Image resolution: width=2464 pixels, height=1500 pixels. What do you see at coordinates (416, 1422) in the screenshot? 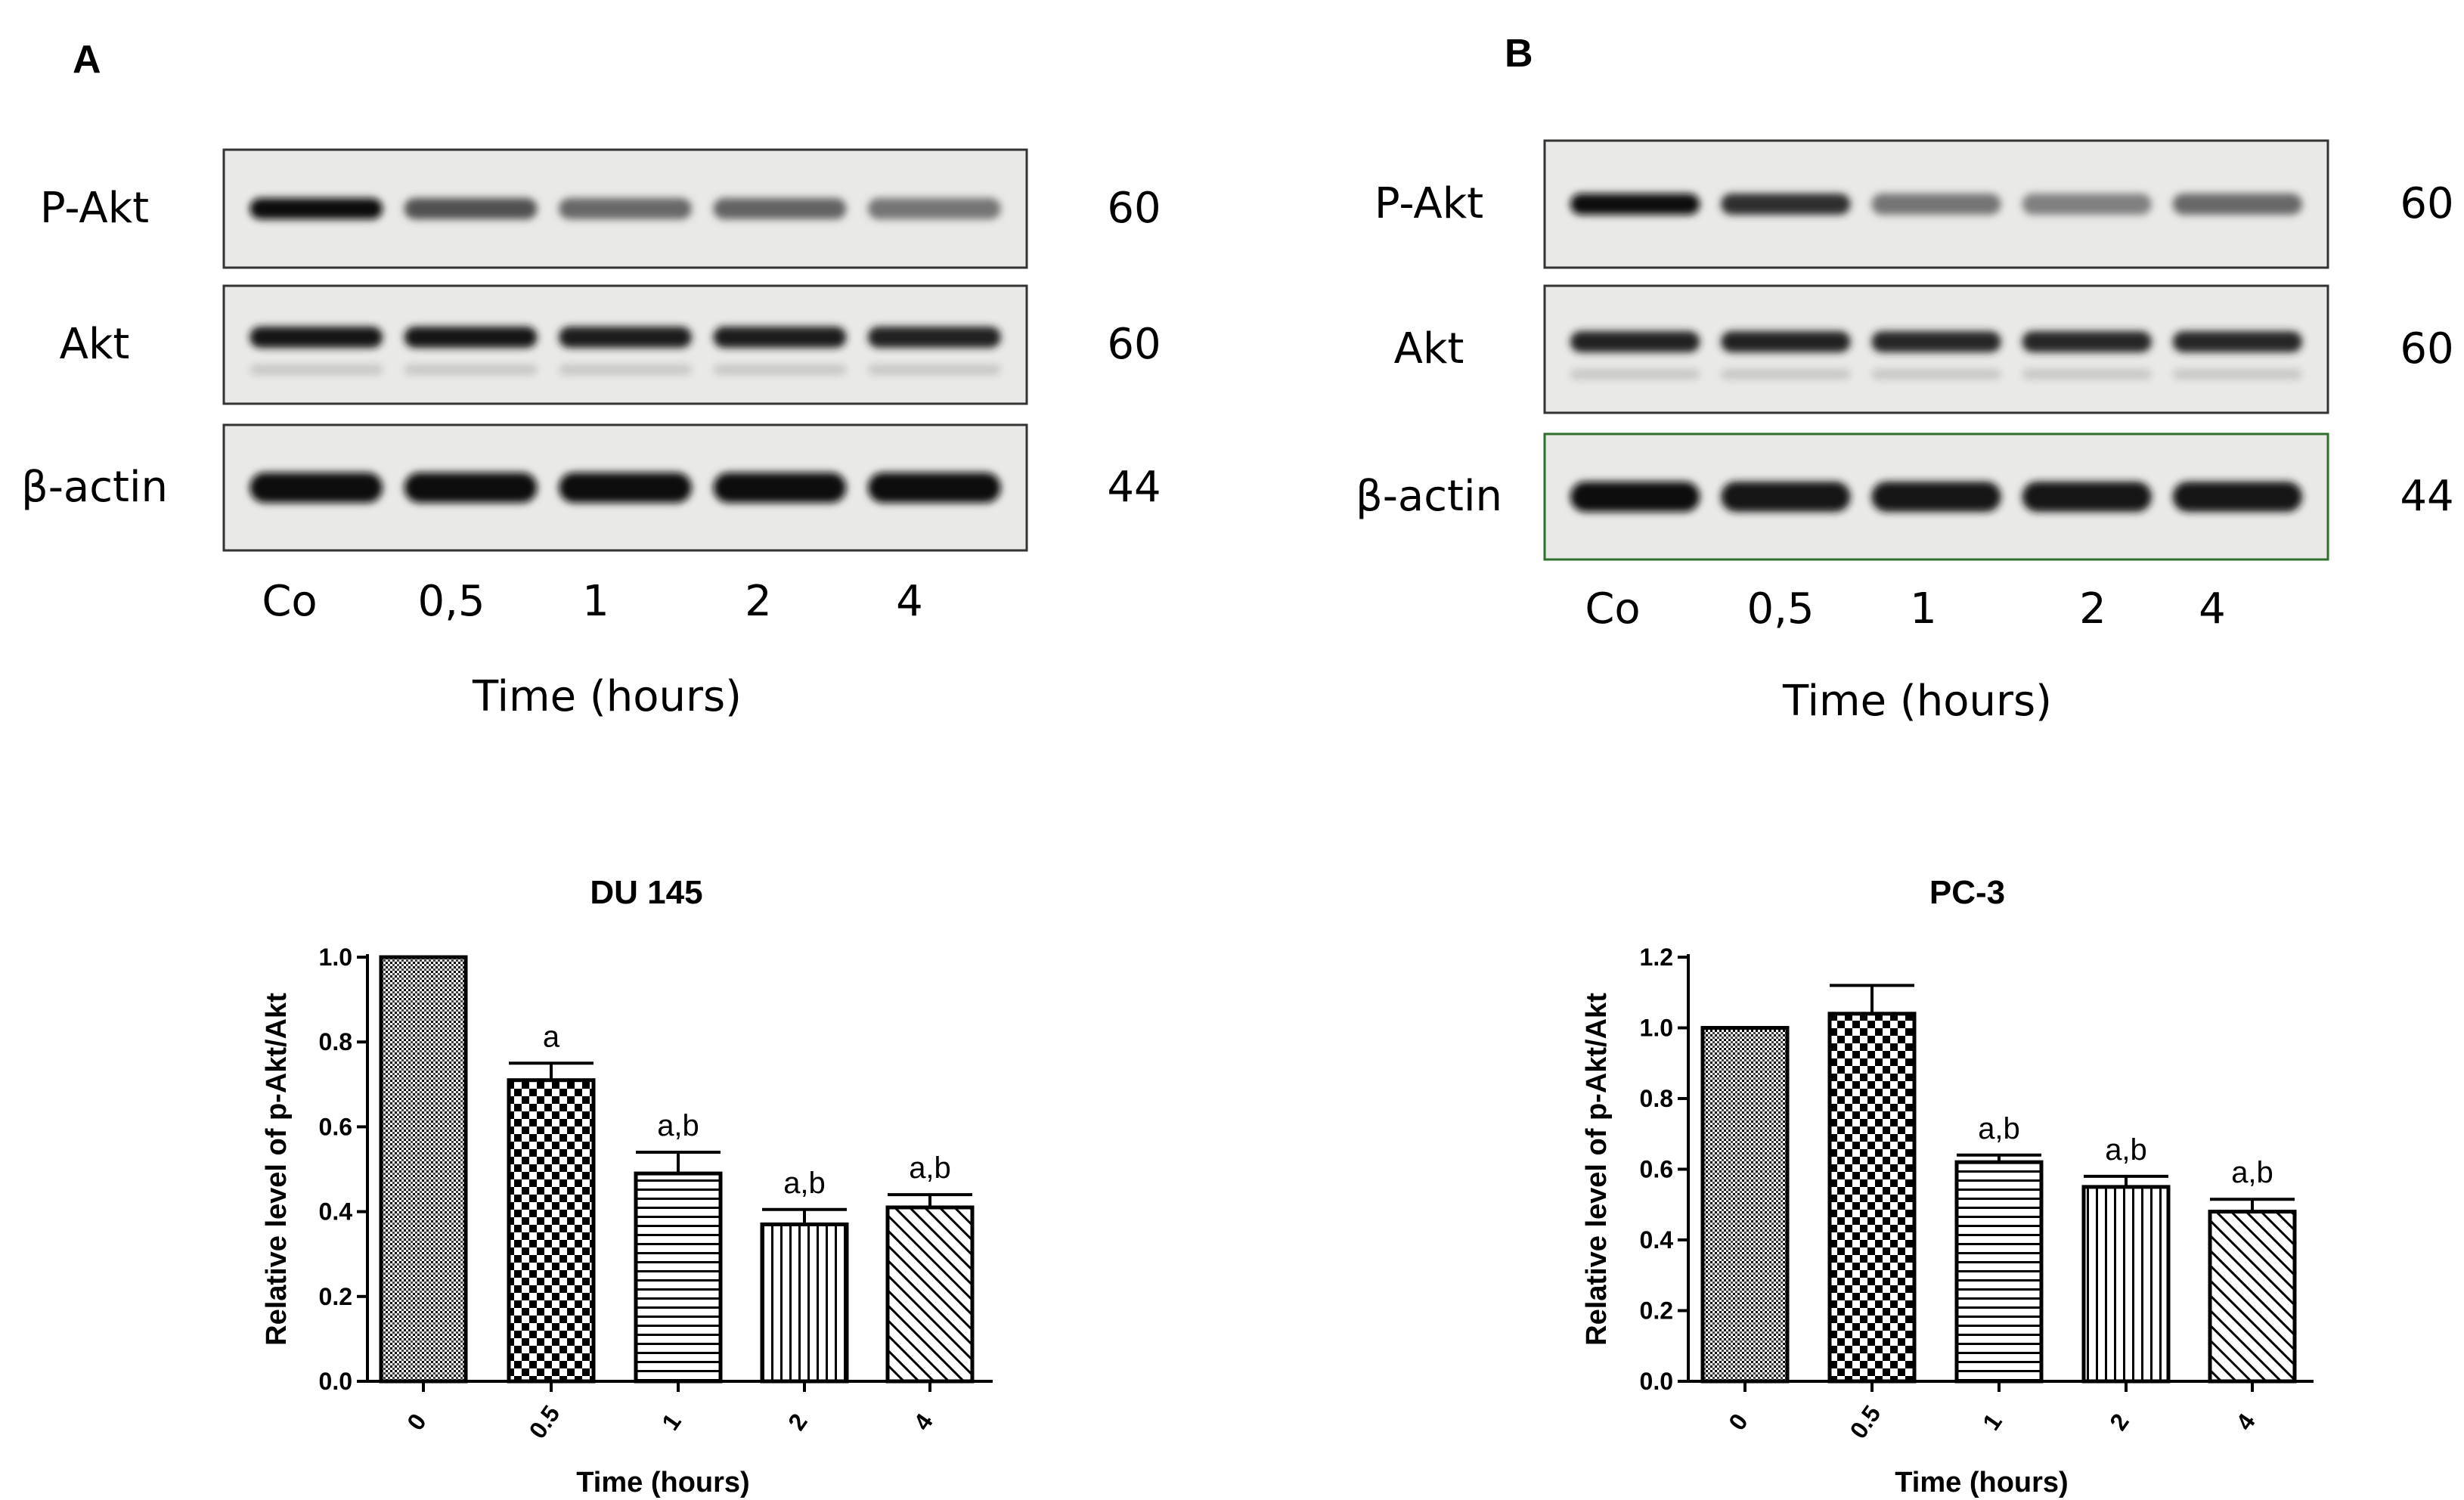
I see `x-tick-label: 0` at bounding box center [416, 1422].